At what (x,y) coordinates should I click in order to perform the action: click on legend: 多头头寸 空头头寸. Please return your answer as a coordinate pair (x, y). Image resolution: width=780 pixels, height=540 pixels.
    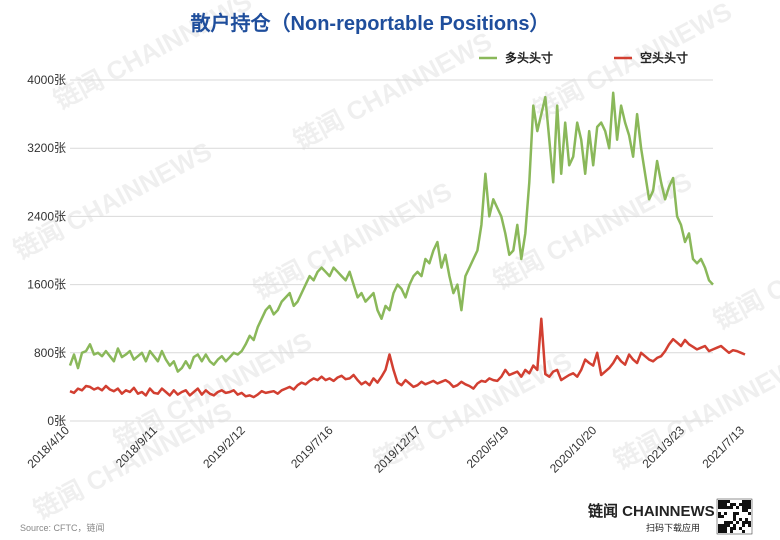
    Looking at the image, I should click on (583, 57).